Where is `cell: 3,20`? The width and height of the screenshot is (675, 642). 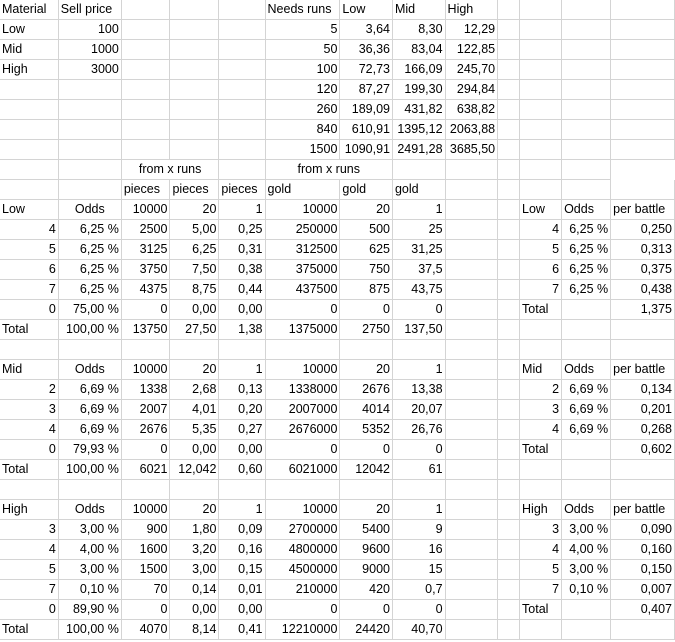
cell: 3,20 is located at coordinates (194, 549).